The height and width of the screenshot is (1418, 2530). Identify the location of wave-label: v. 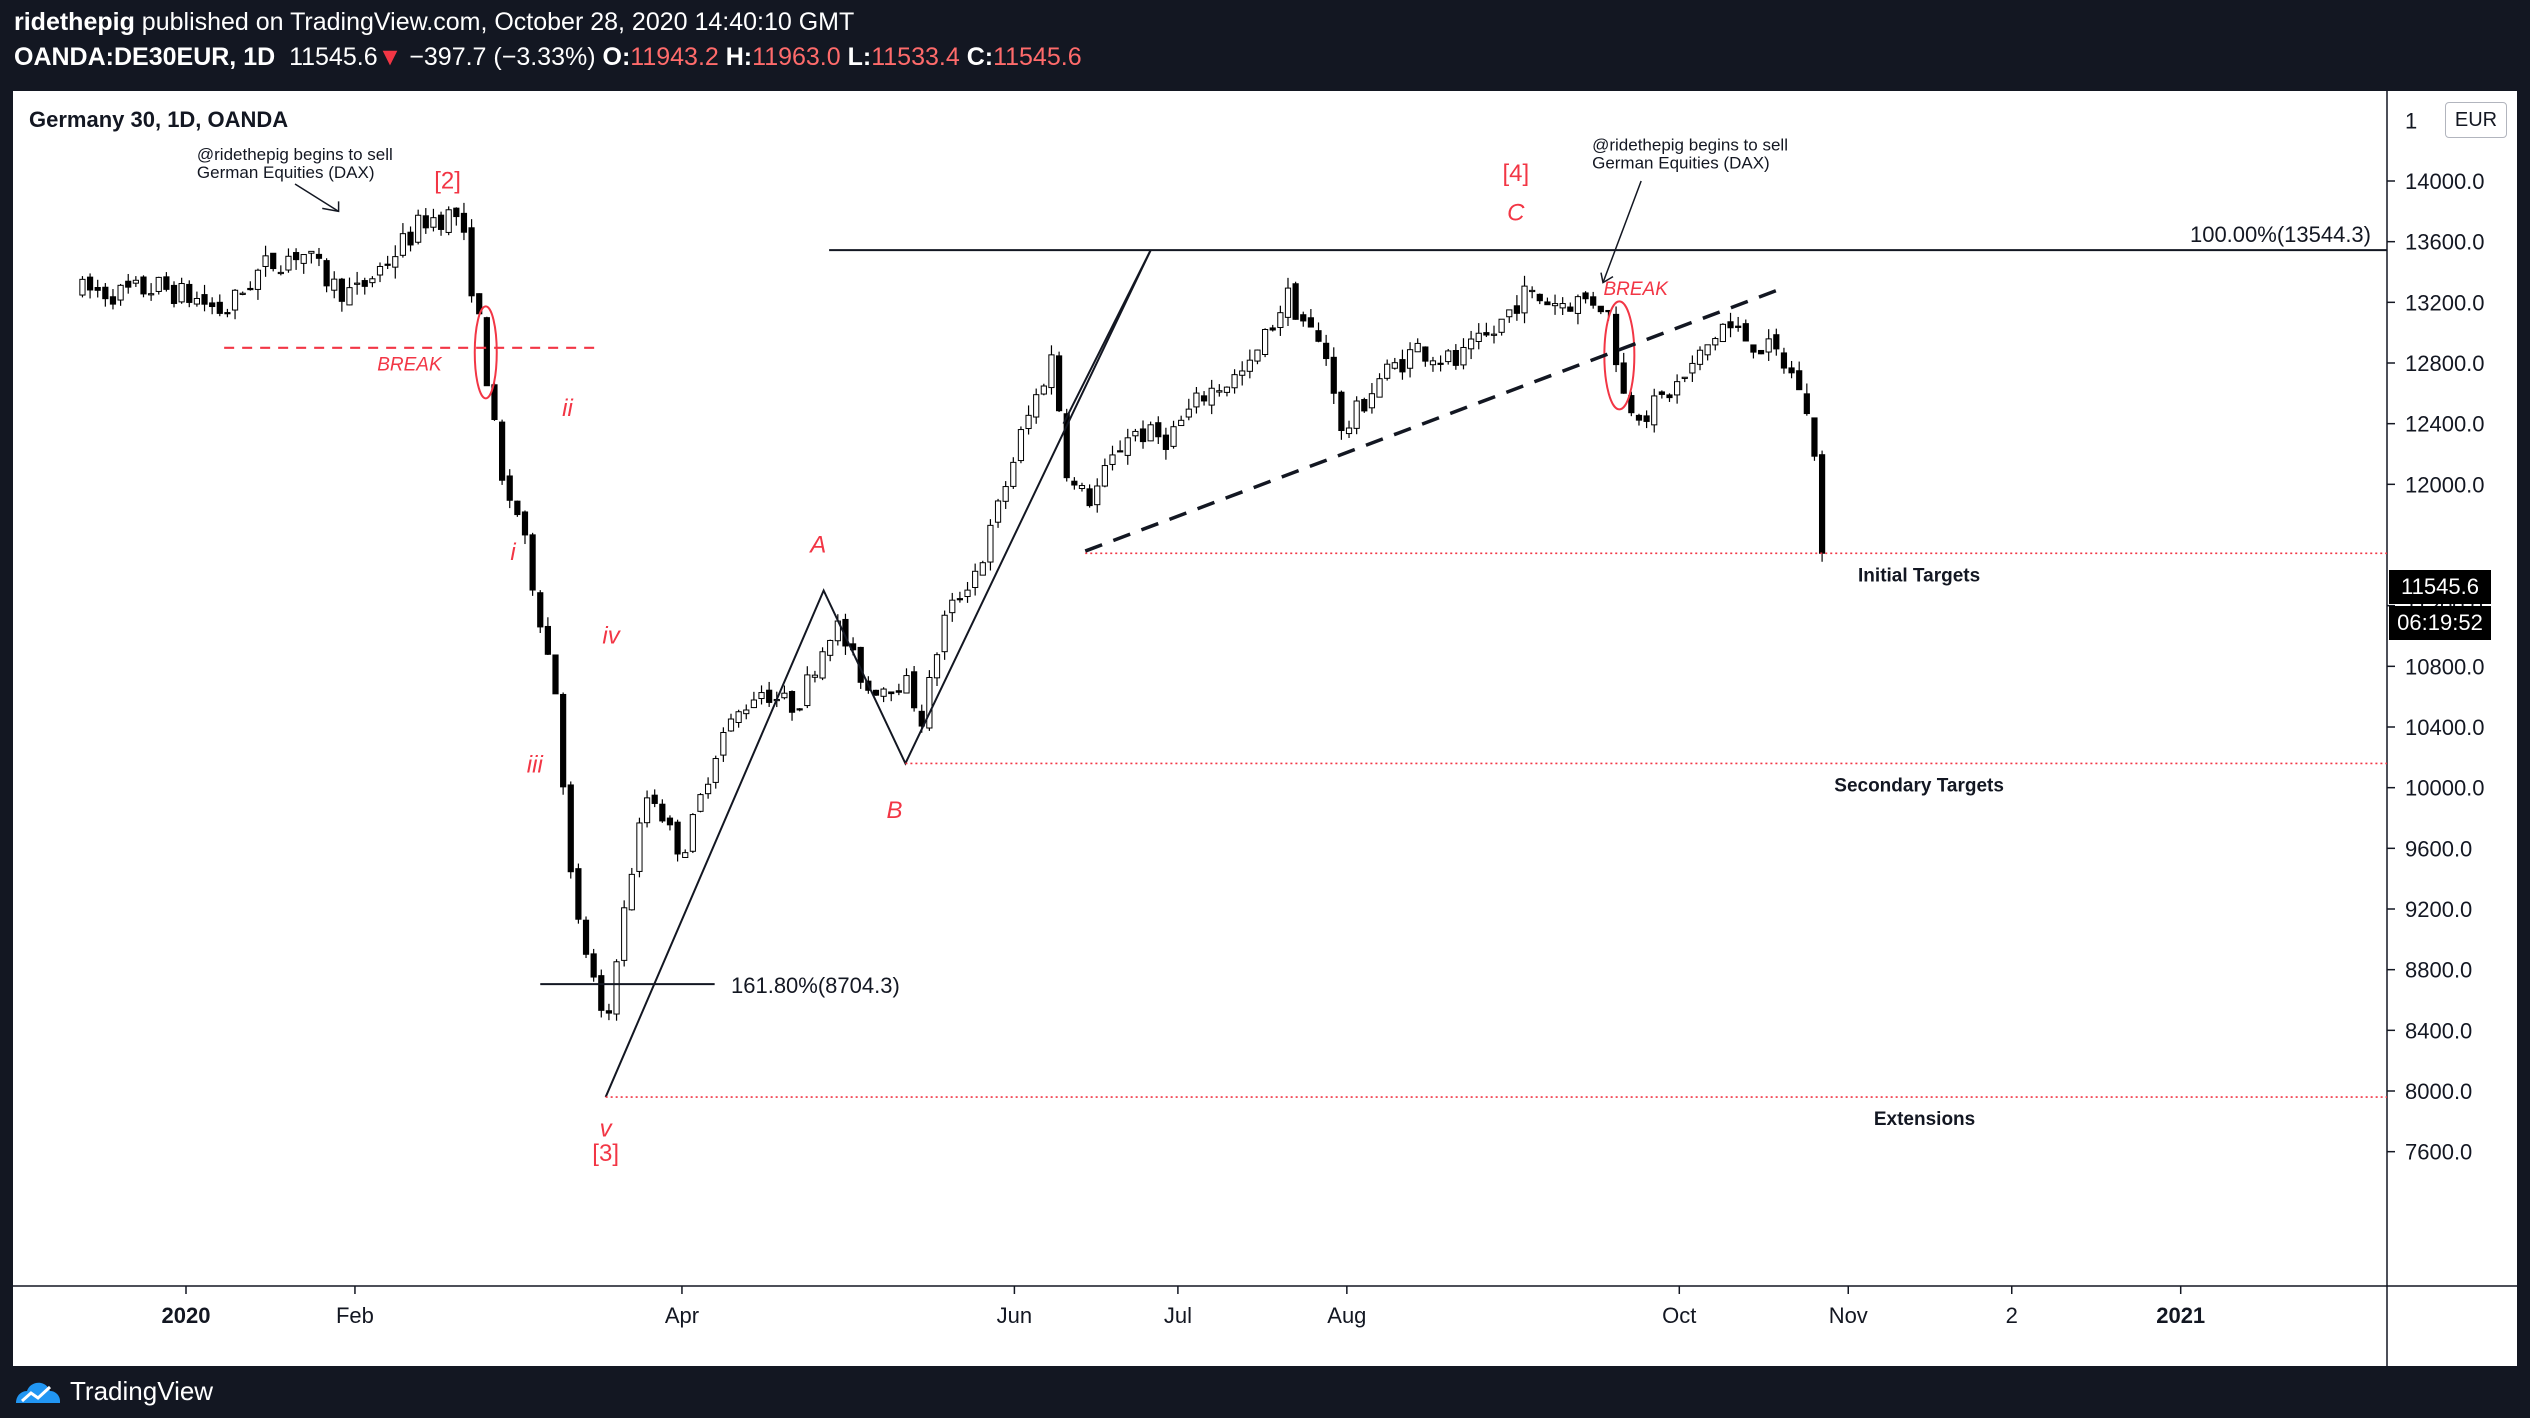
(607, 1129).